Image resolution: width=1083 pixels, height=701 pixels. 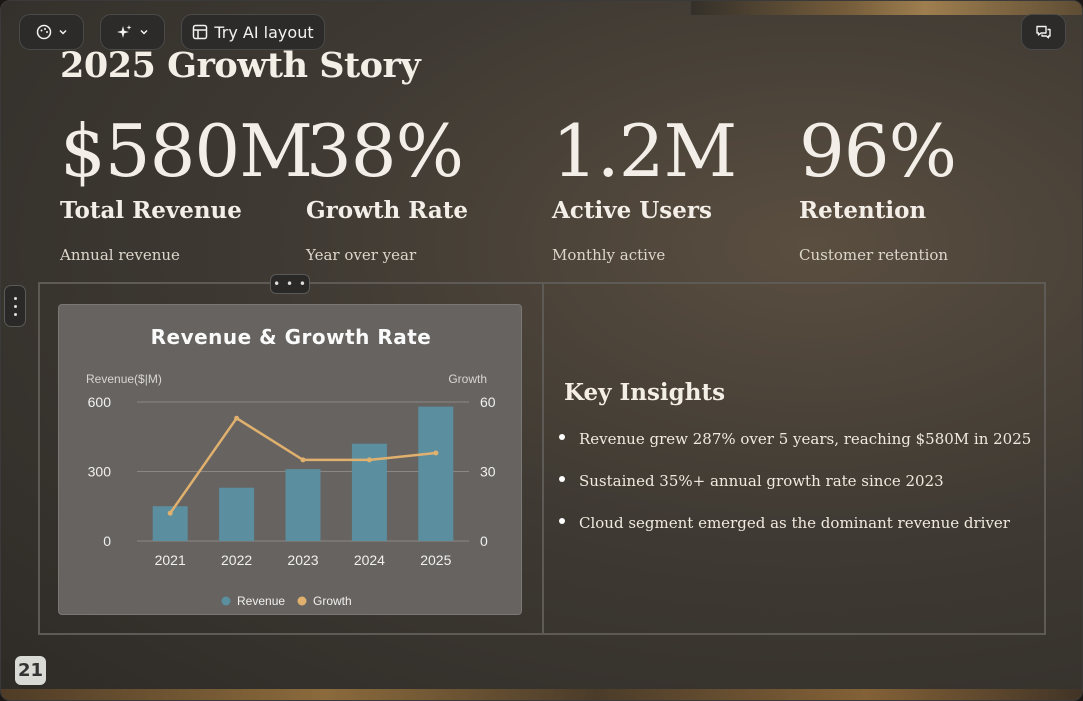 What do you see at coordinates (435, 560) in the screenshot?
I see `x-tick-label: 2025` at bounding box center [435, 560].